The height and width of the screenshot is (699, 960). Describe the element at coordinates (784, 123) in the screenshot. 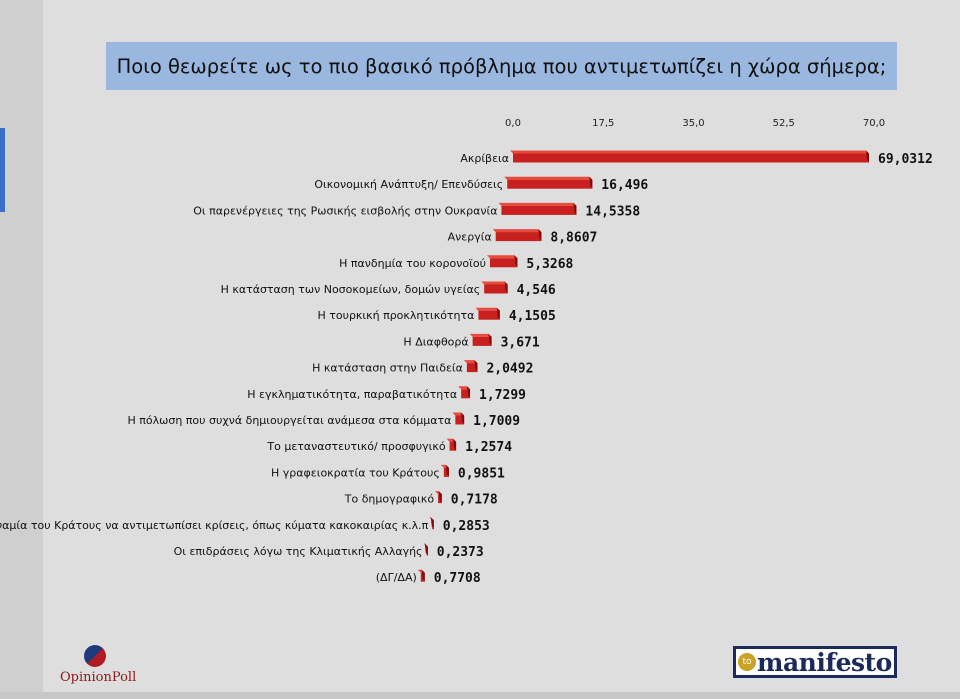

I see `x-tick-label: 52,5` at that location.